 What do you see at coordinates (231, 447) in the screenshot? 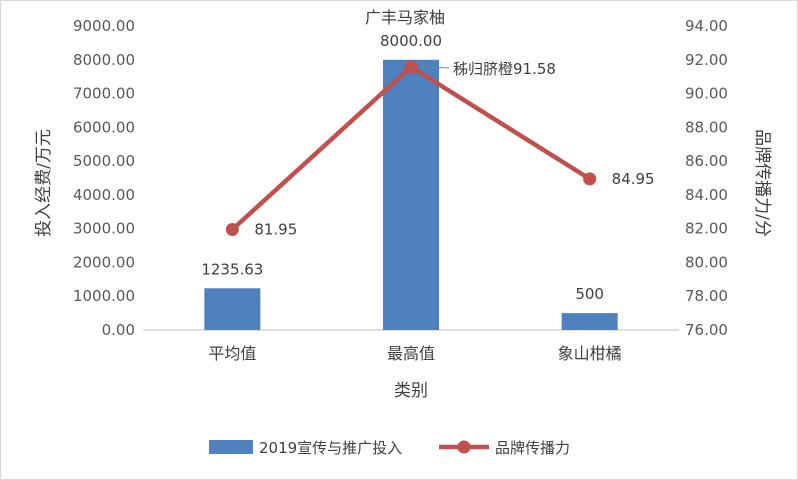
I see `legend-bar-swatch` at bounding box center [231, 447].